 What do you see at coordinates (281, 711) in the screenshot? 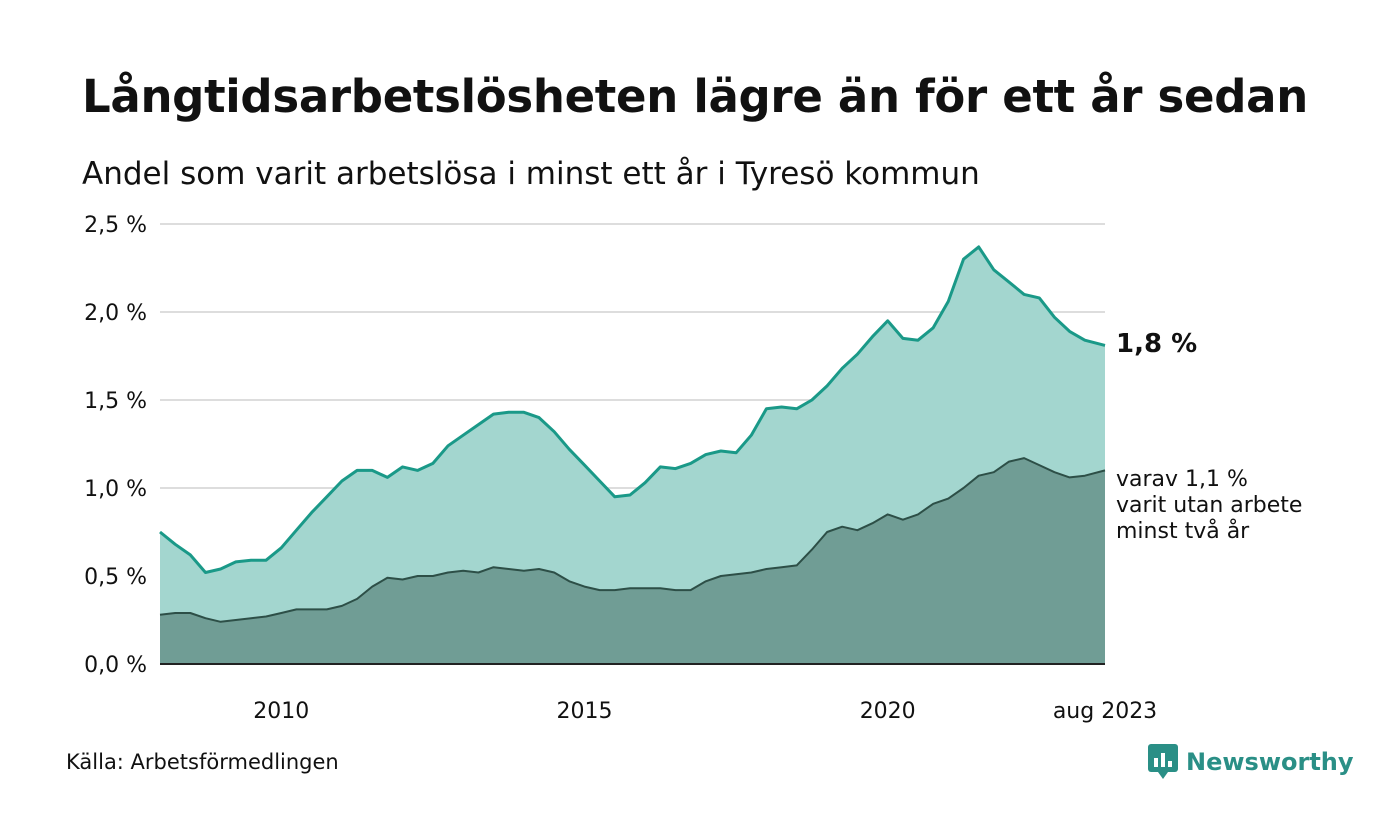
I see `x-tick-label: 2010` at bounding box center [281, 711].